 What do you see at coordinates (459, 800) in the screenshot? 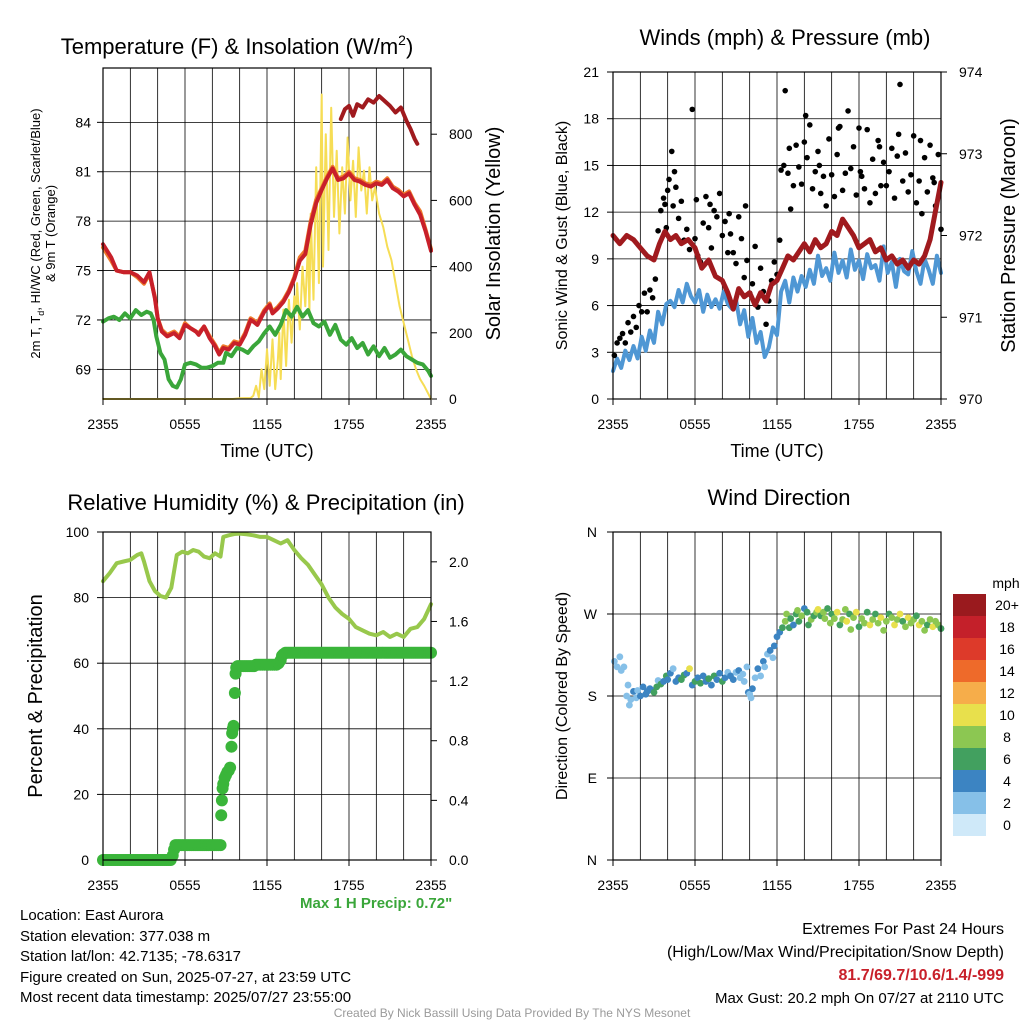
I see `y2-tick-label: 0.4` at bounding box center [459, 800].